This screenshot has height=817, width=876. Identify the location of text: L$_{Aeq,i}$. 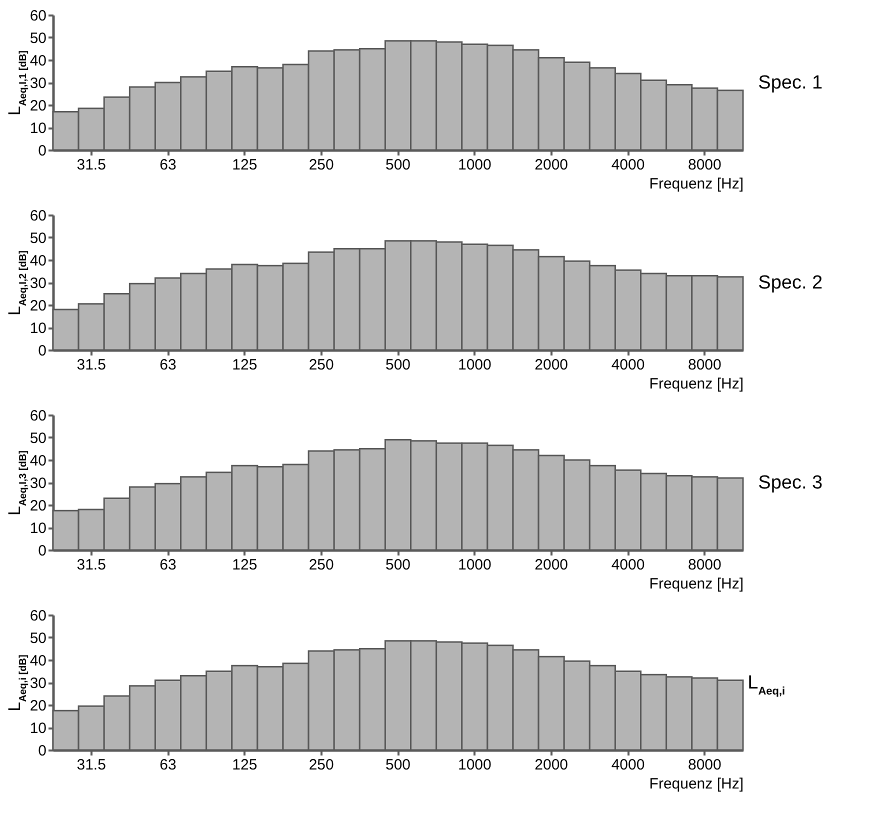
(767, 685).